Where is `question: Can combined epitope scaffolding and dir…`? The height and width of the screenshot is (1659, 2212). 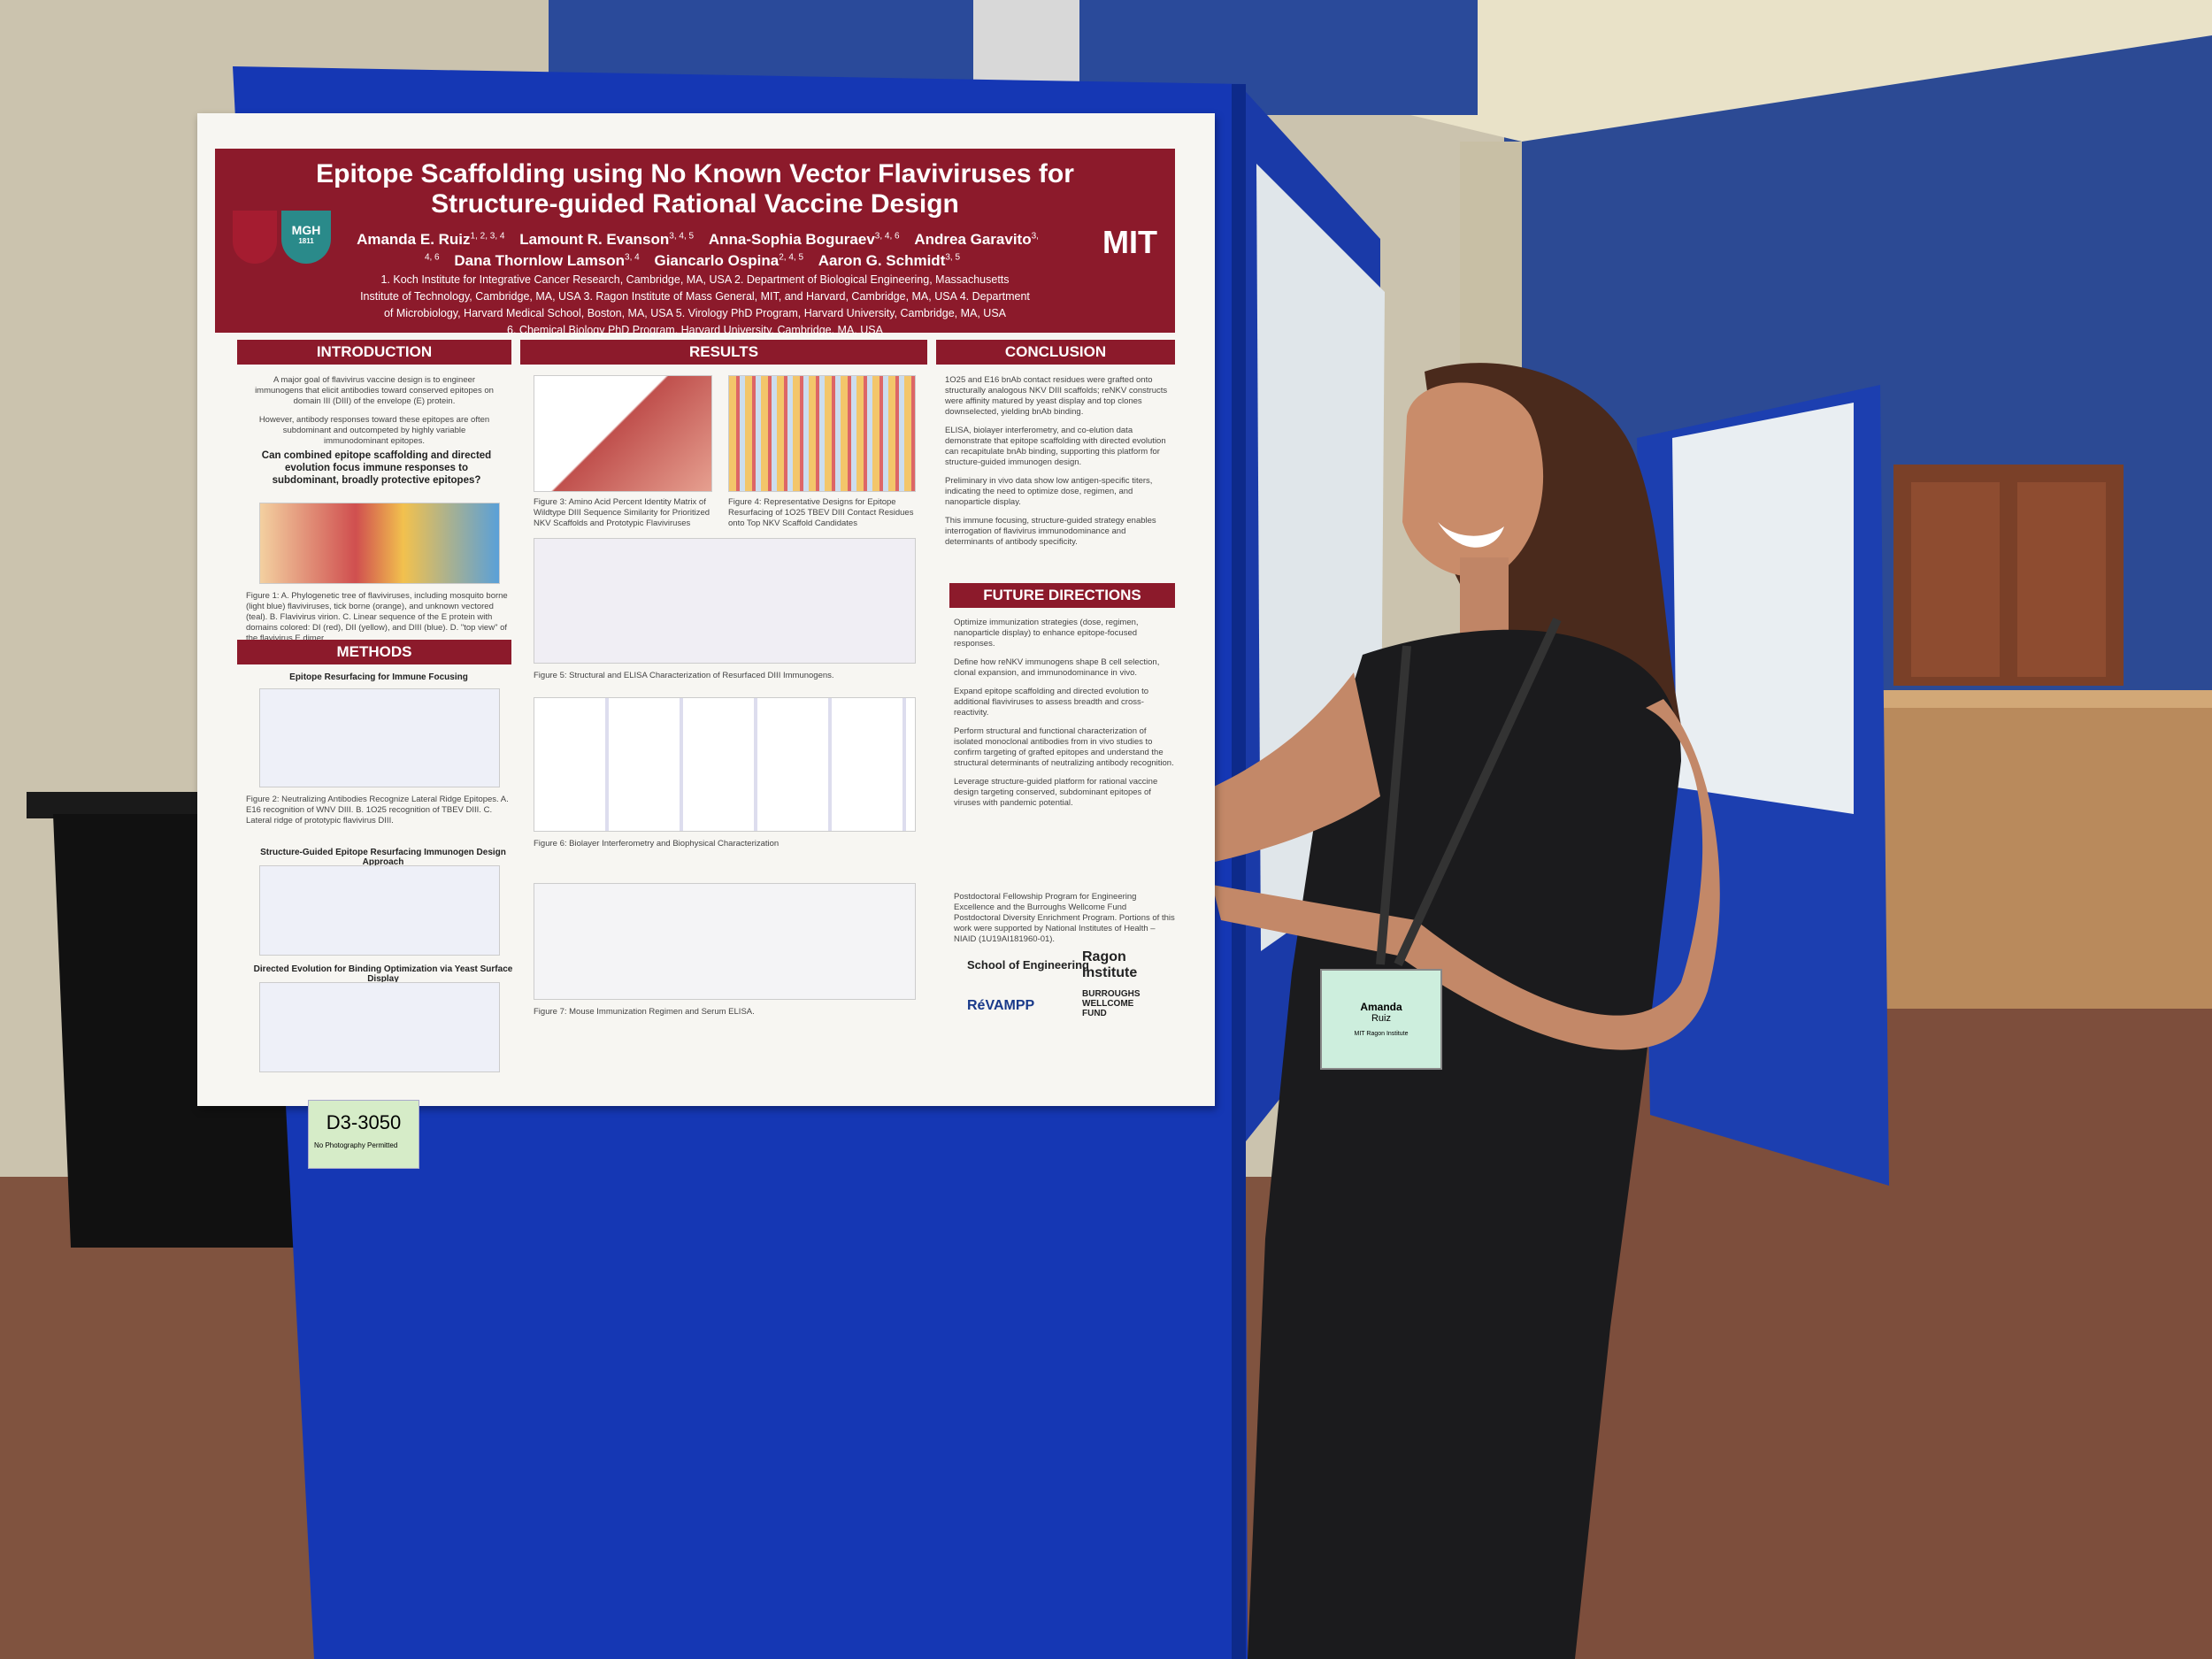 question: Can combined epitope scaffolding and dir… is located at coordinates (377, 468).